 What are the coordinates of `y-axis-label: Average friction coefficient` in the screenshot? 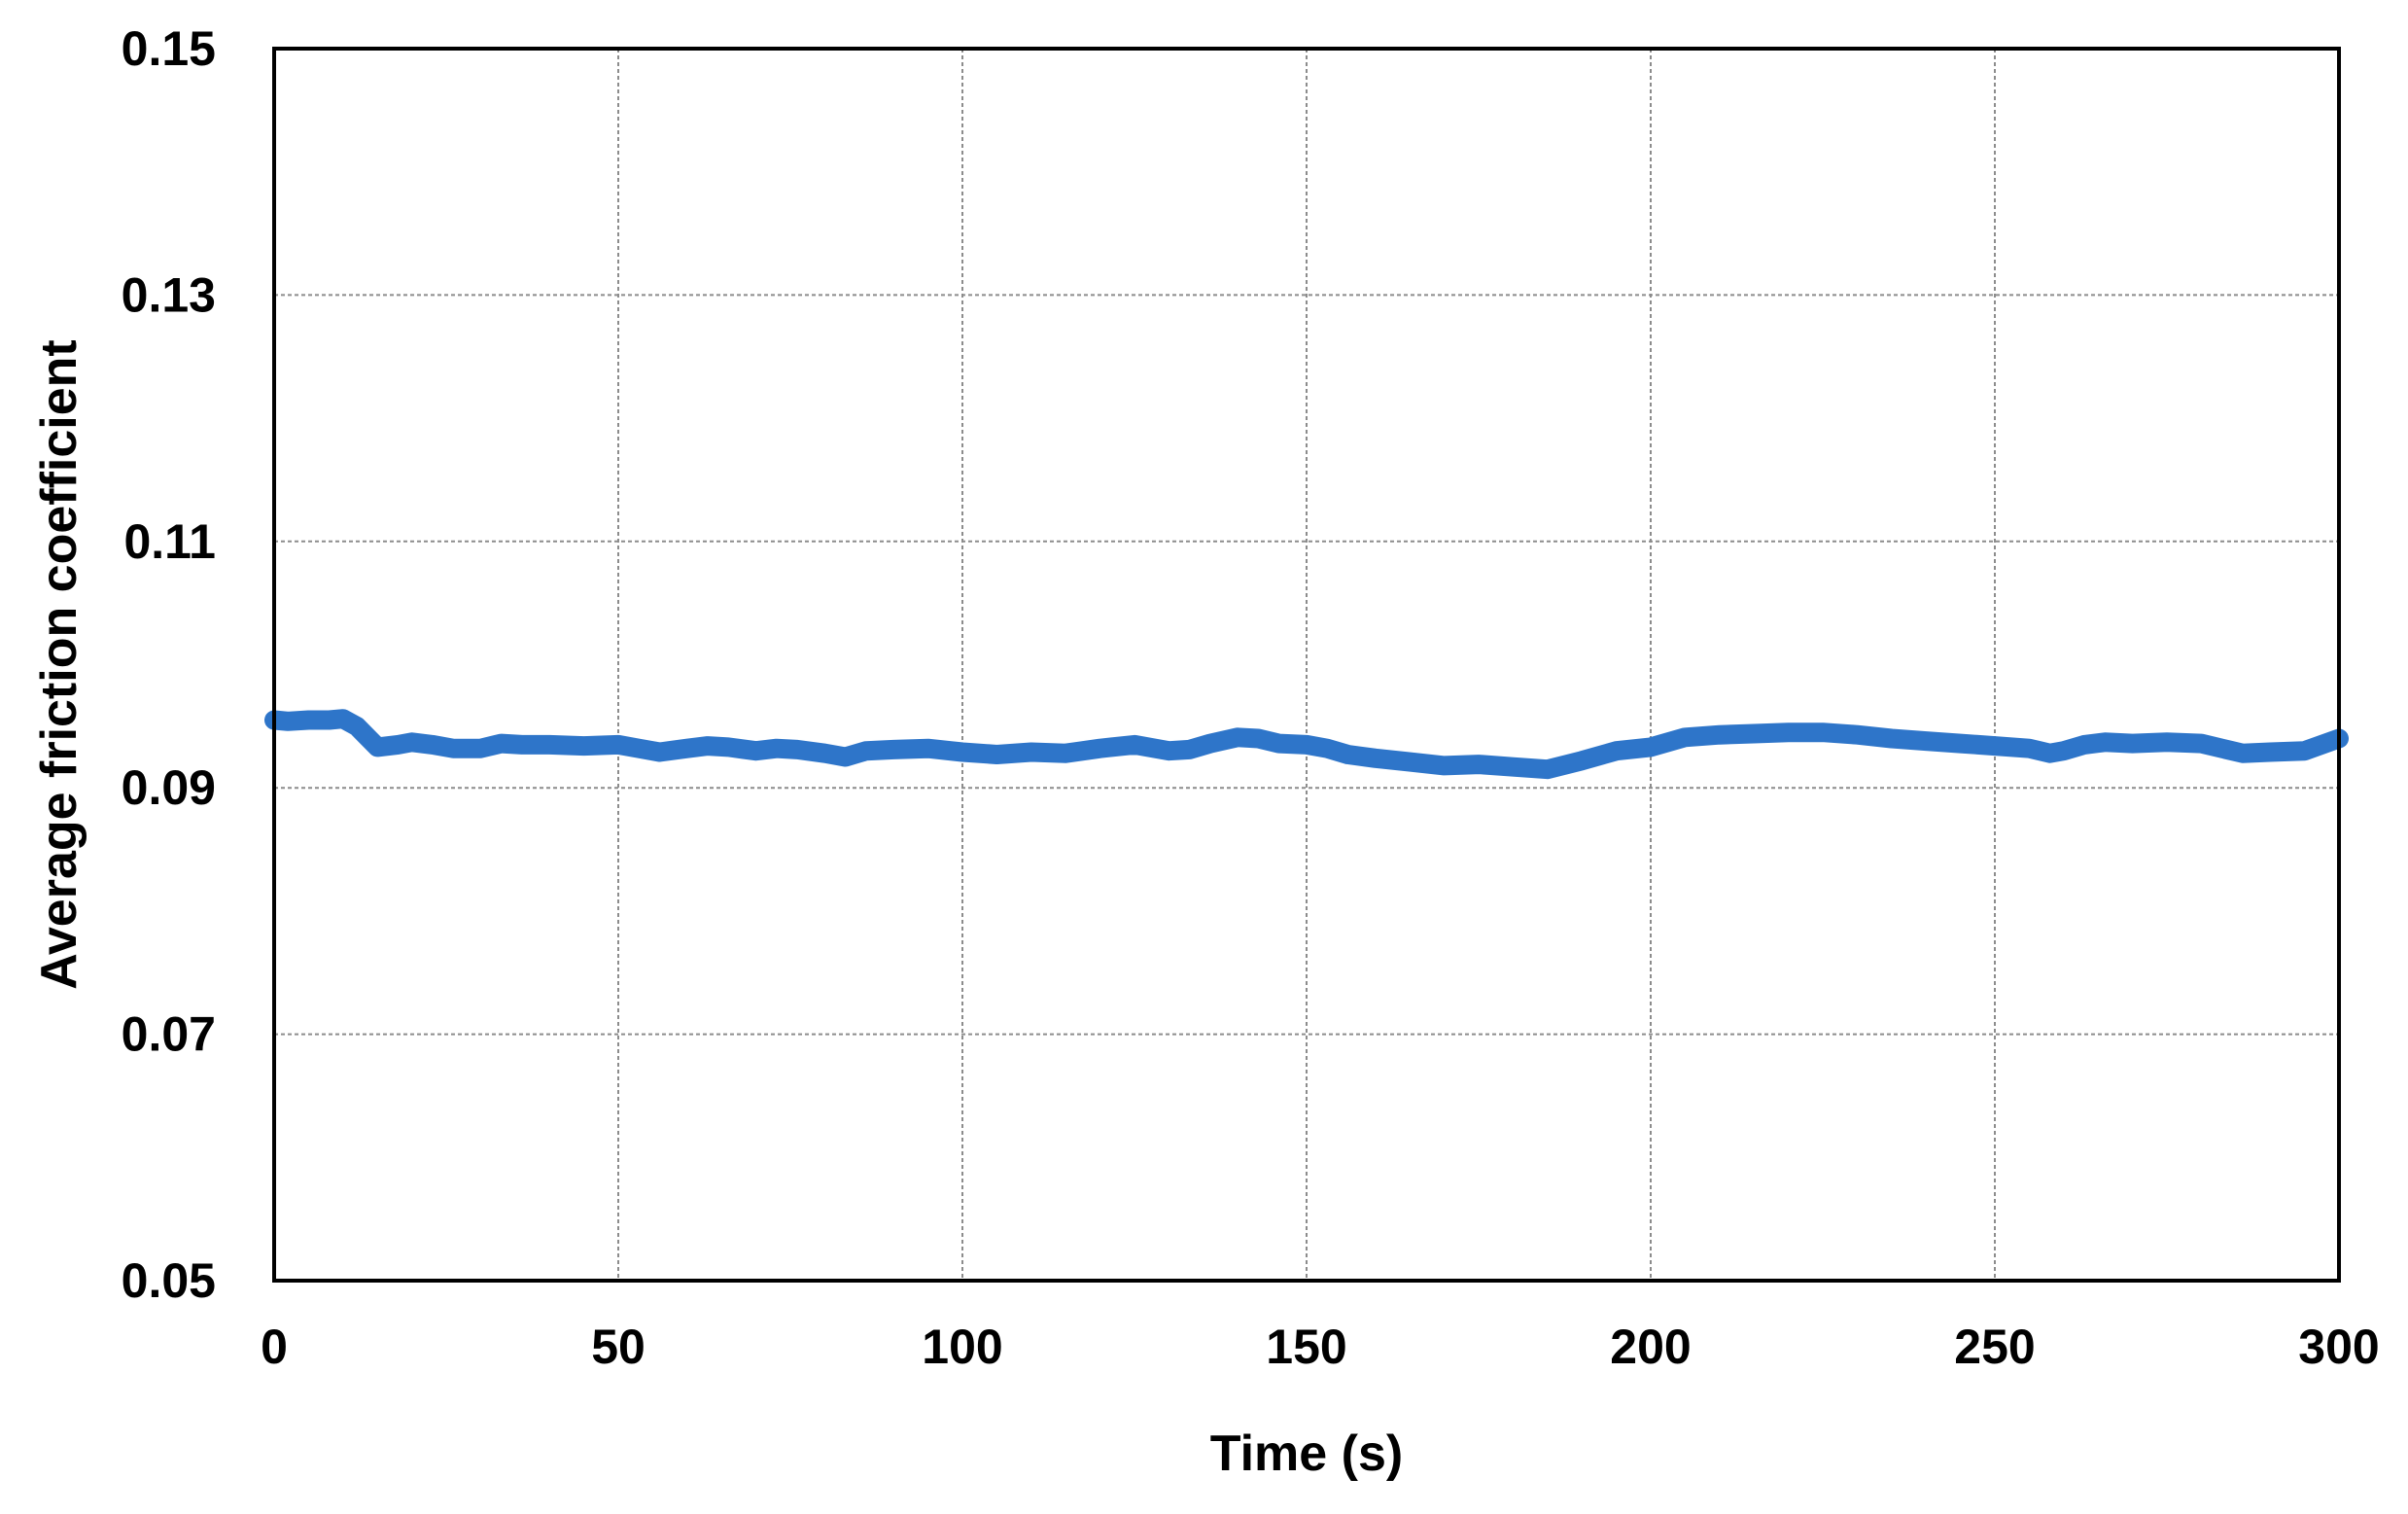 It's located at (59, 664).